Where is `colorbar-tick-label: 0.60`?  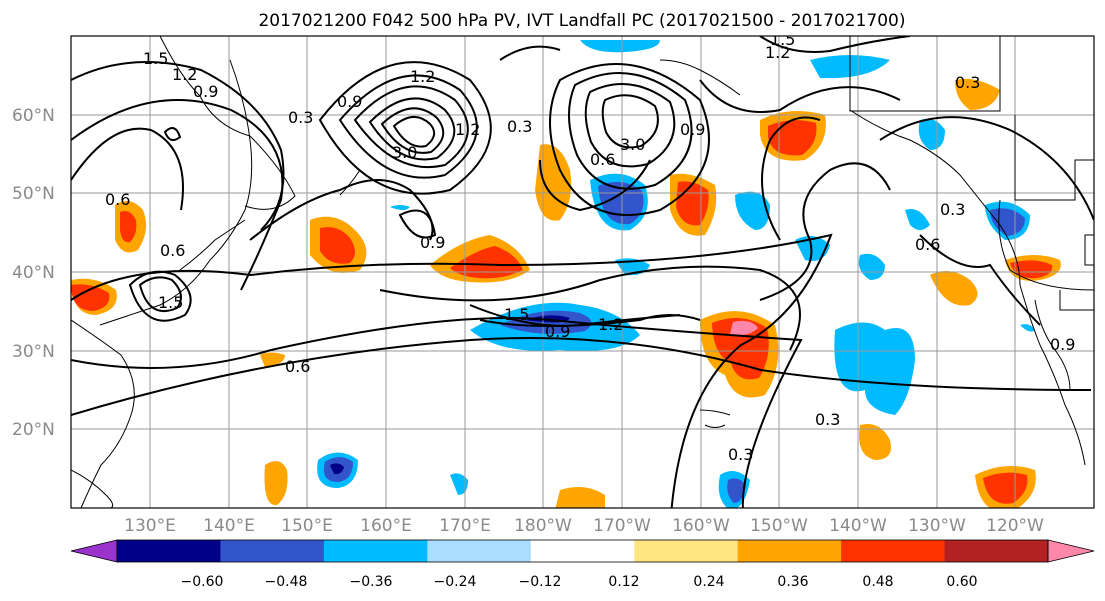
colorbar-tick-label: 0.60 is located at coordinates (961, 582).